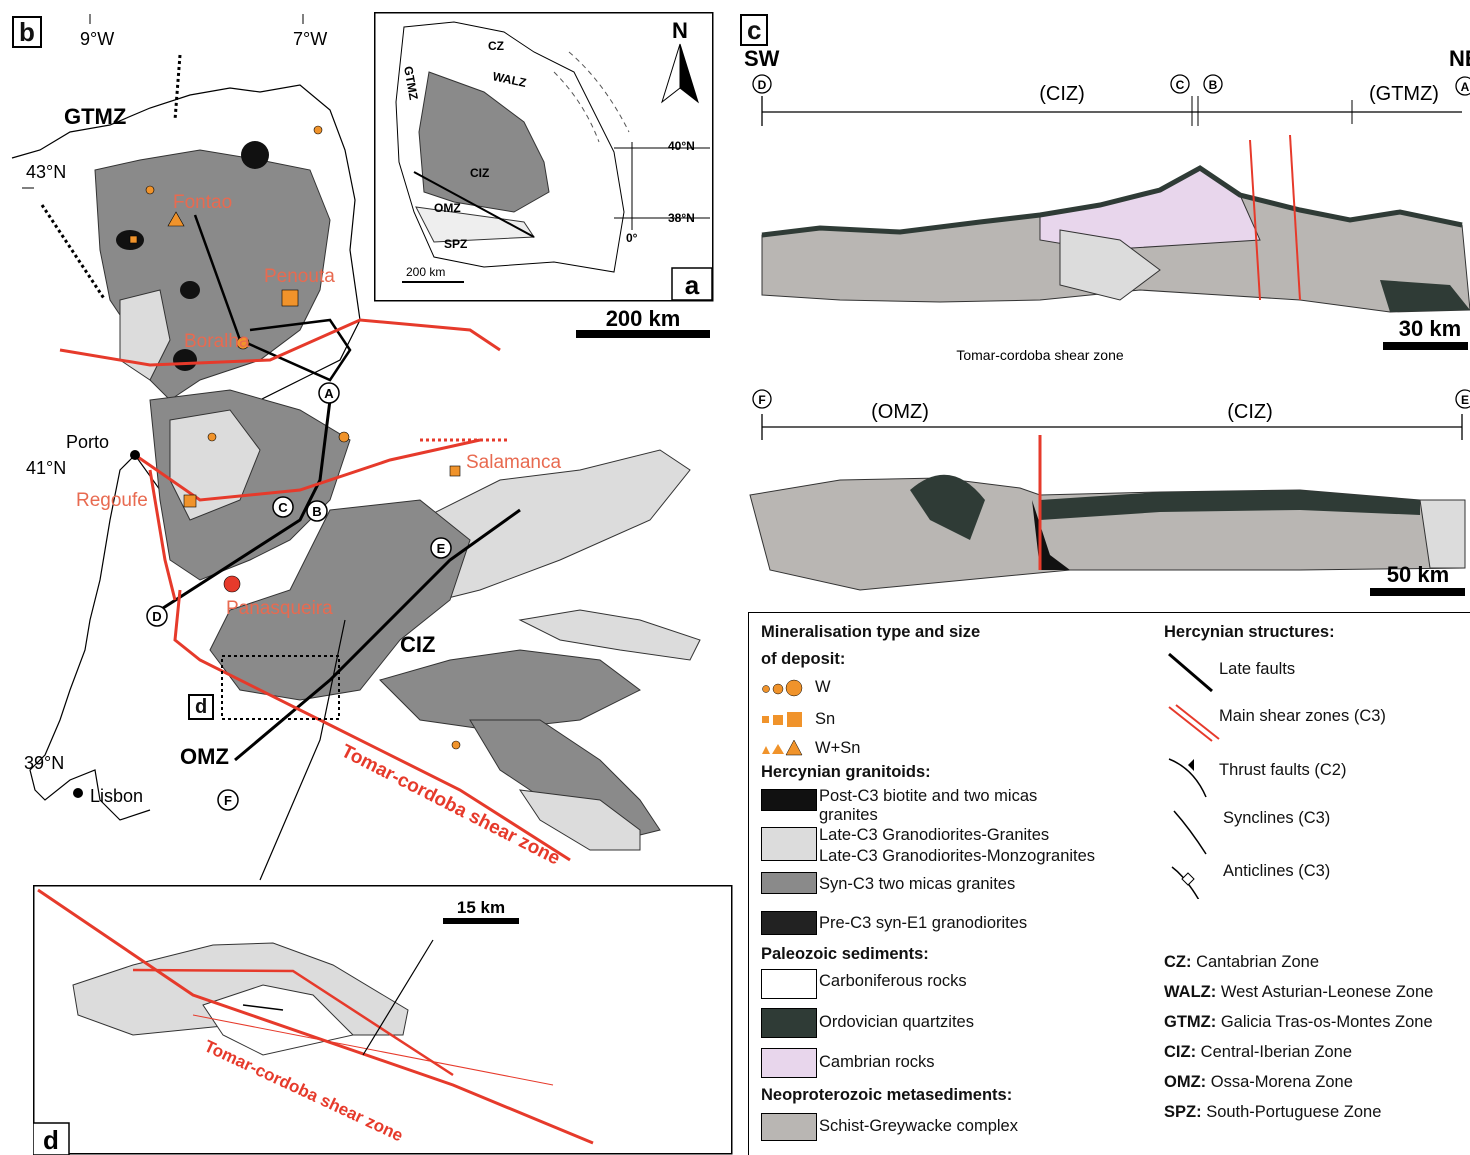  Describe the element at coordinates (825, 719) in the screenshot. I see `legend-sn: Sn` at that location.